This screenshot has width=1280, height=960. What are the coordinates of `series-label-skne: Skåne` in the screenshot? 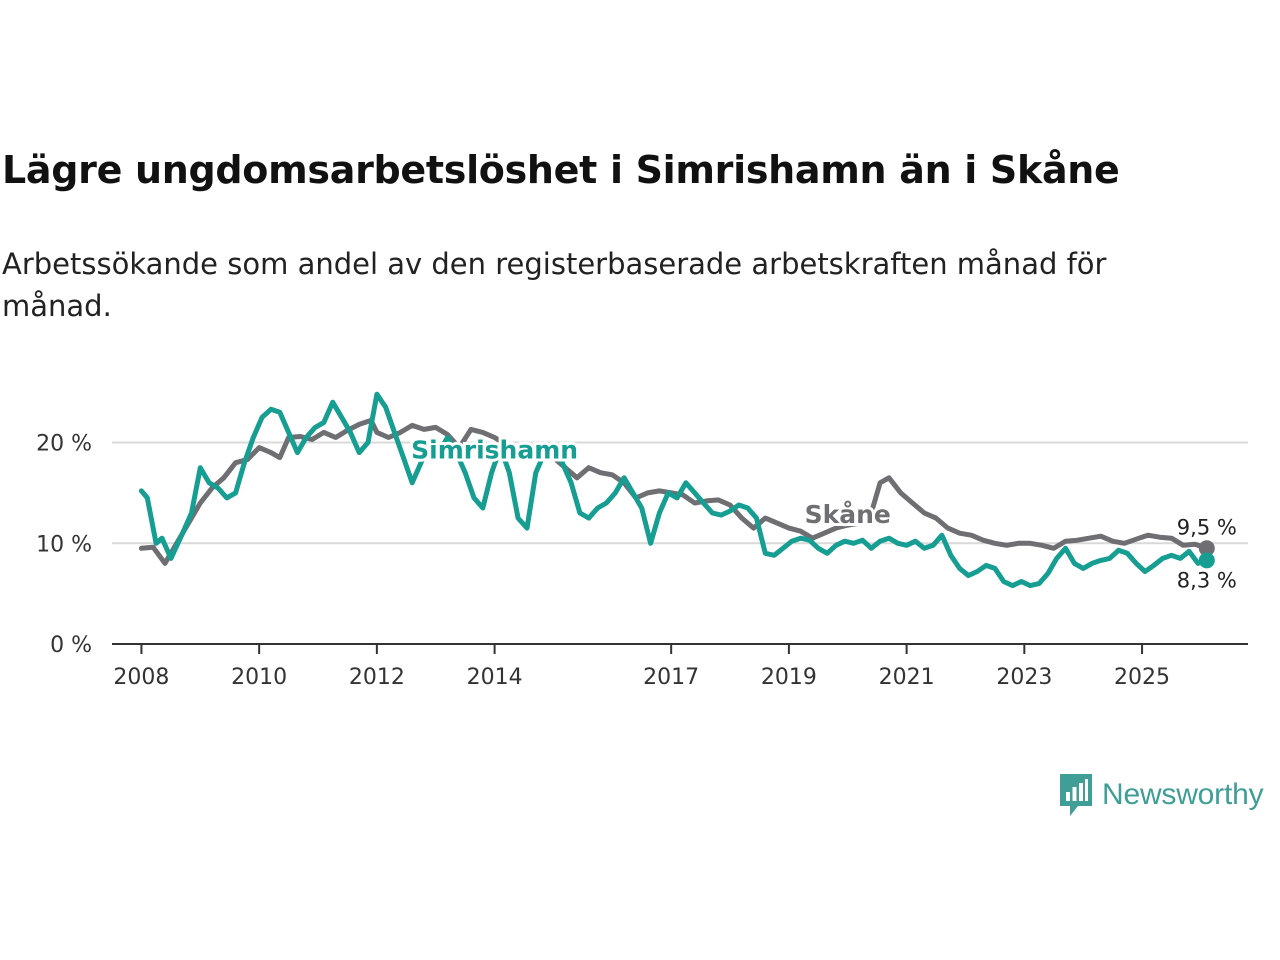 It's located at (848, 514).